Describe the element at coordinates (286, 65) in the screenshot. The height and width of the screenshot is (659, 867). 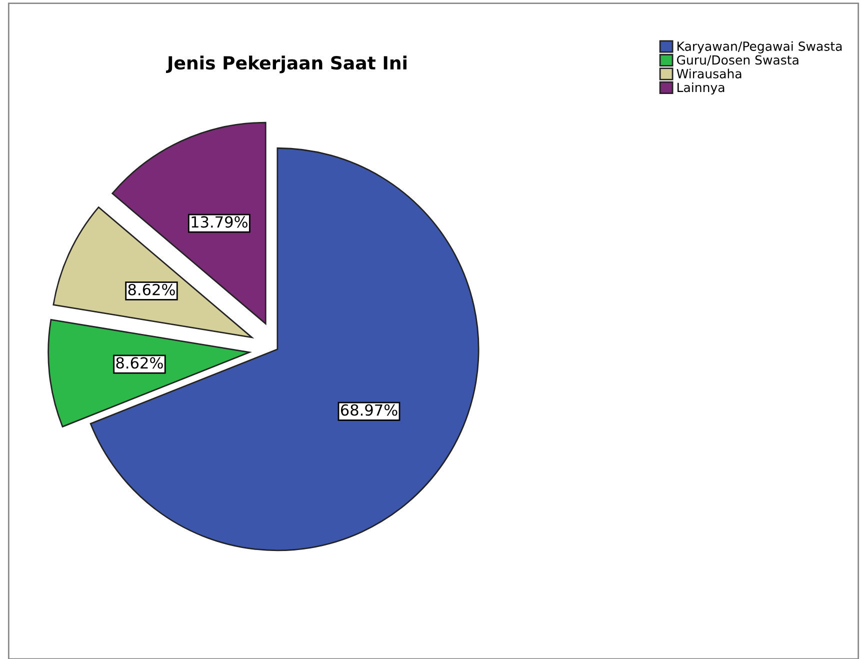
I see `text: Jenis Pekerjaan Saat Ini` at that location.